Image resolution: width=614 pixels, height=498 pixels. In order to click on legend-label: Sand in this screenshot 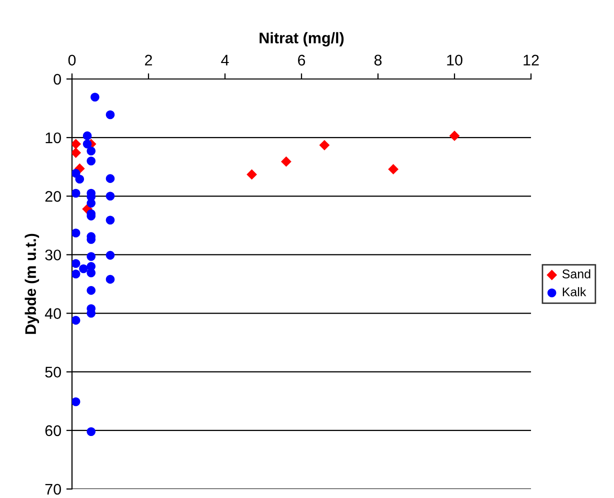, I will do `click(576, 273)`.